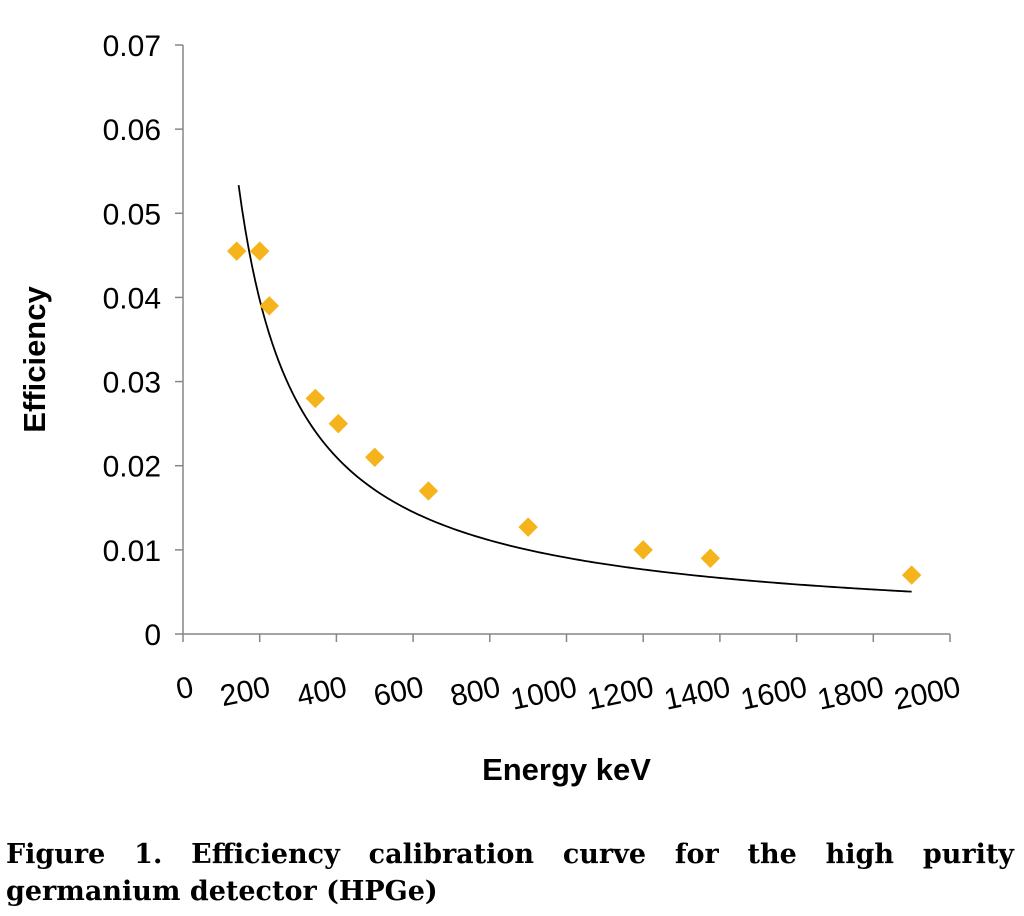 The height and width of the screenshot is (916, 1024). I want to click on x-tick-label: 2000, so click(927, 694).